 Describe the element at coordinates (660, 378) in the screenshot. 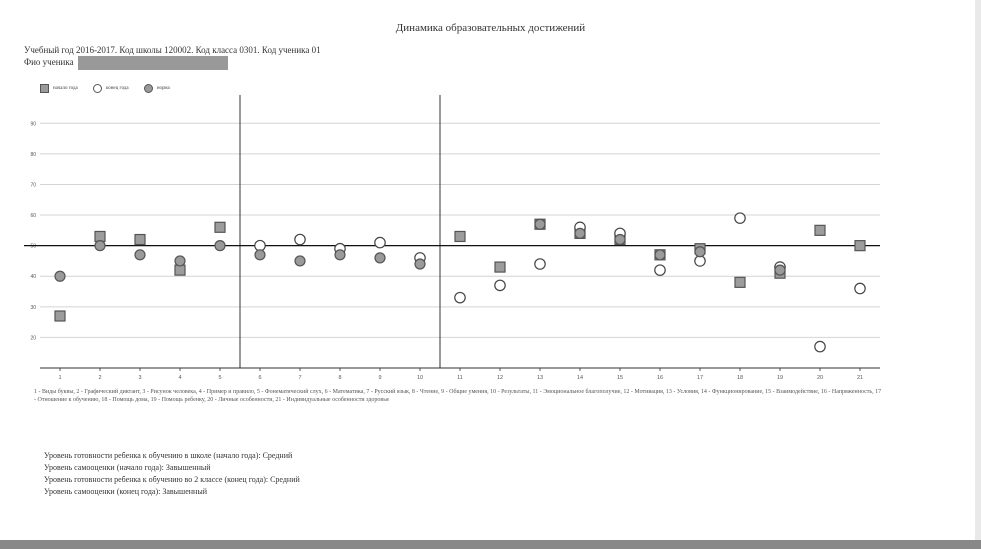

I see `x-tick-label: 16` at that location.